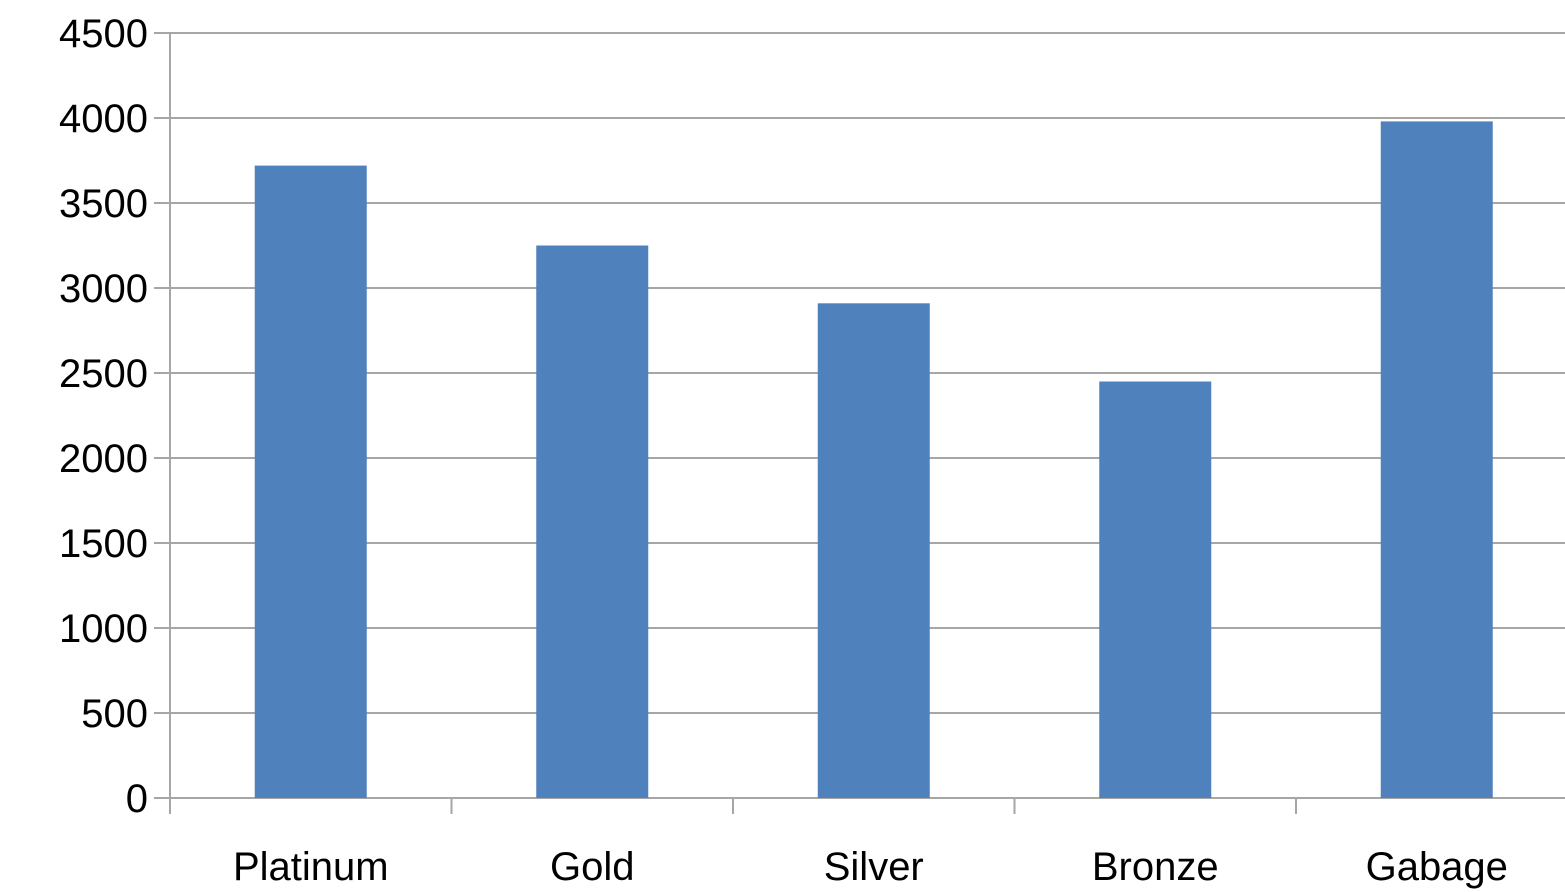 The image size is (1565, 892). What do you see at coordinates (103, 544) in the screenshot?
I see `y-tick-label: 1500` at bounding box center [103, 544].